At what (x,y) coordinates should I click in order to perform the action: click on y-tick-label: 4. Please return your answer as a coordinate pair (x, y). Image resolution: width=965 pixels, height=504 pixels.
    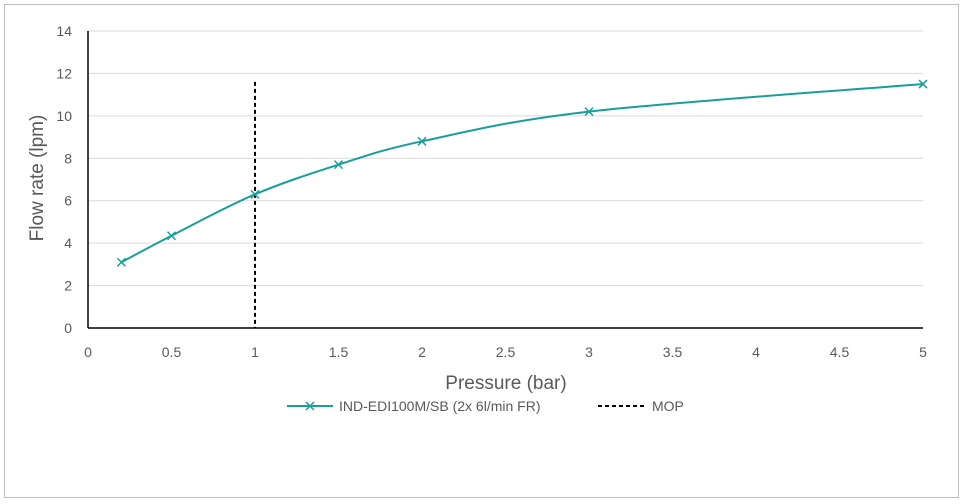
    Looking at the image, I should click on (68, 243).